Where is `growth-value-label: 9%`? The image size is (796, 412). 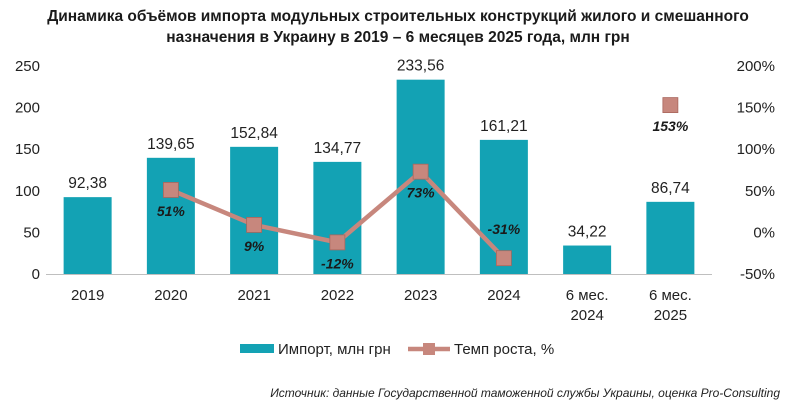
growth-value-label: 9% is located at coordinates (254, 246).